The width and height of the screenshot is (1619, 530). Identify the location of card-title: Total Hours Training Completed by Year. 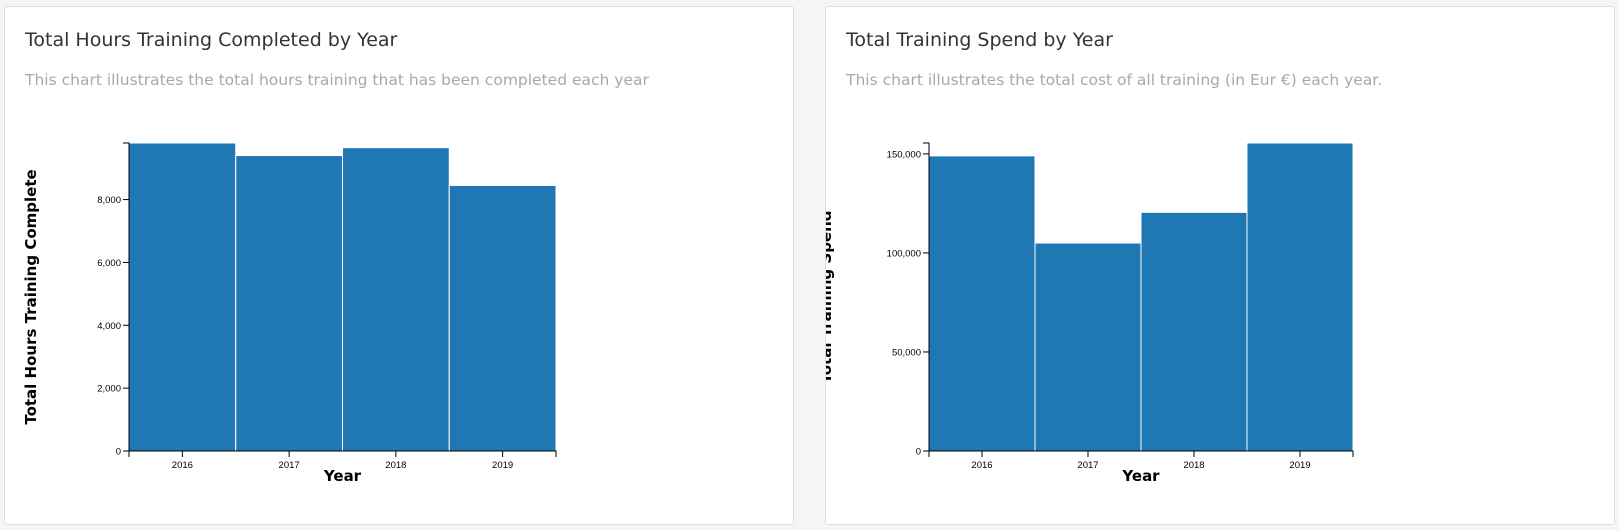
(211, 40).